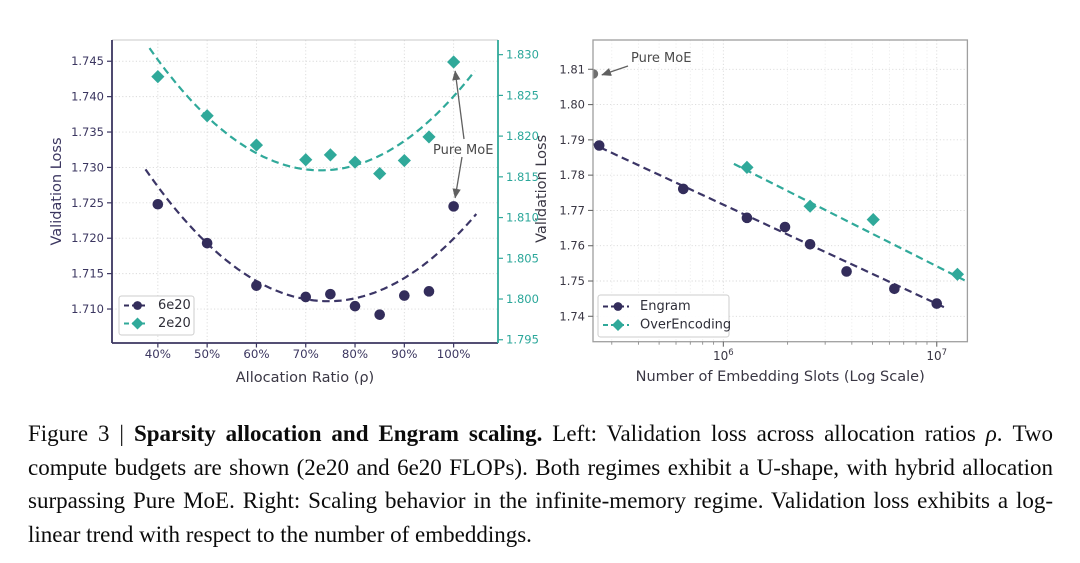 This screenshot has height=563, width=1080. I want to click on x-tick-label: 40%, so click(158, 354).